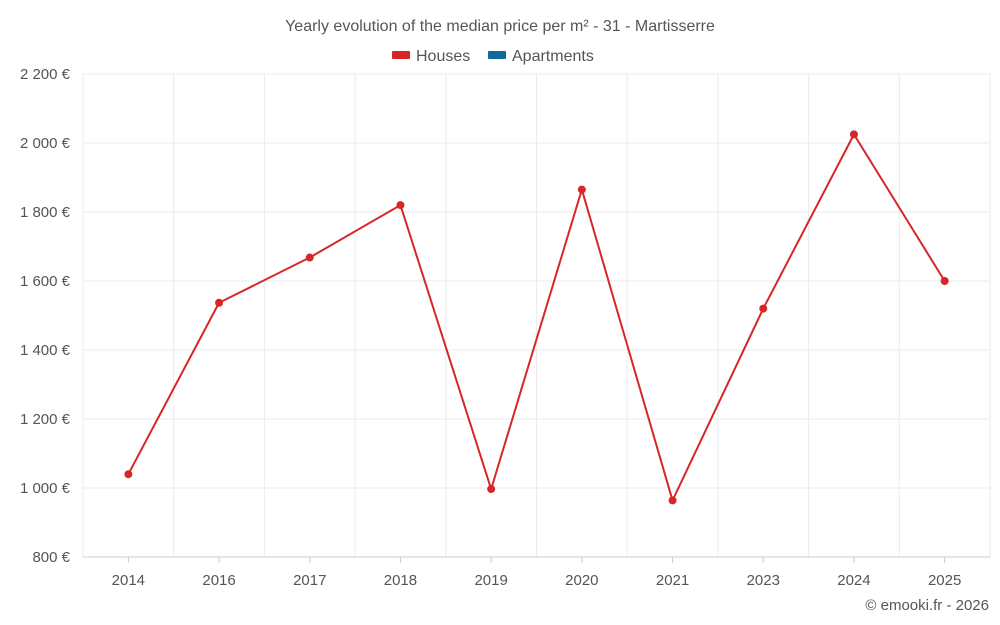 The image size is (1000, 625). What do you see at coordinates (491, 489) in the screenshot?
I see `data-point-houses-2019` at bounding box center [491, 489].